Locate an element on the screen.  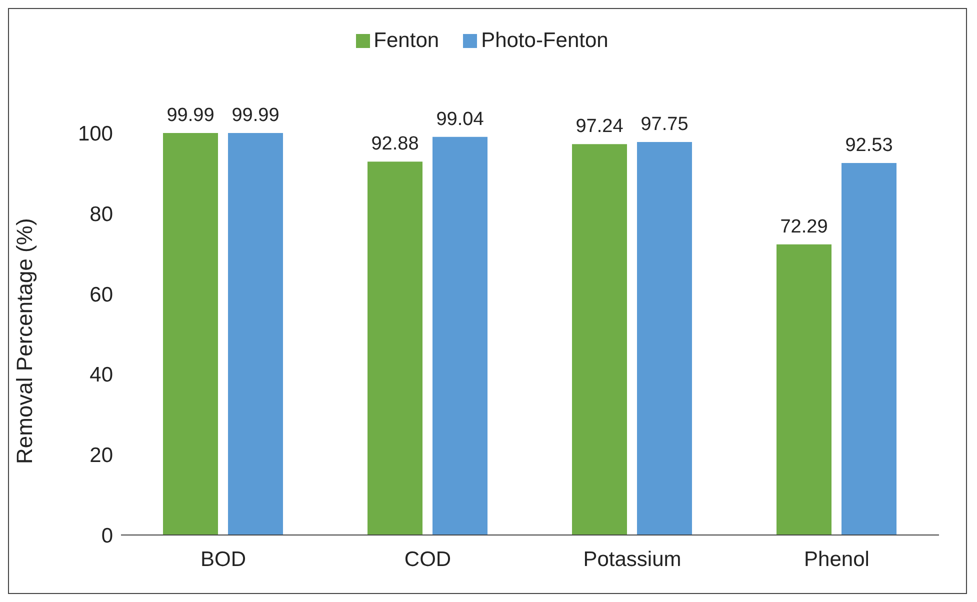
x-tick-label: BOD is located at coordinates (223, 559).